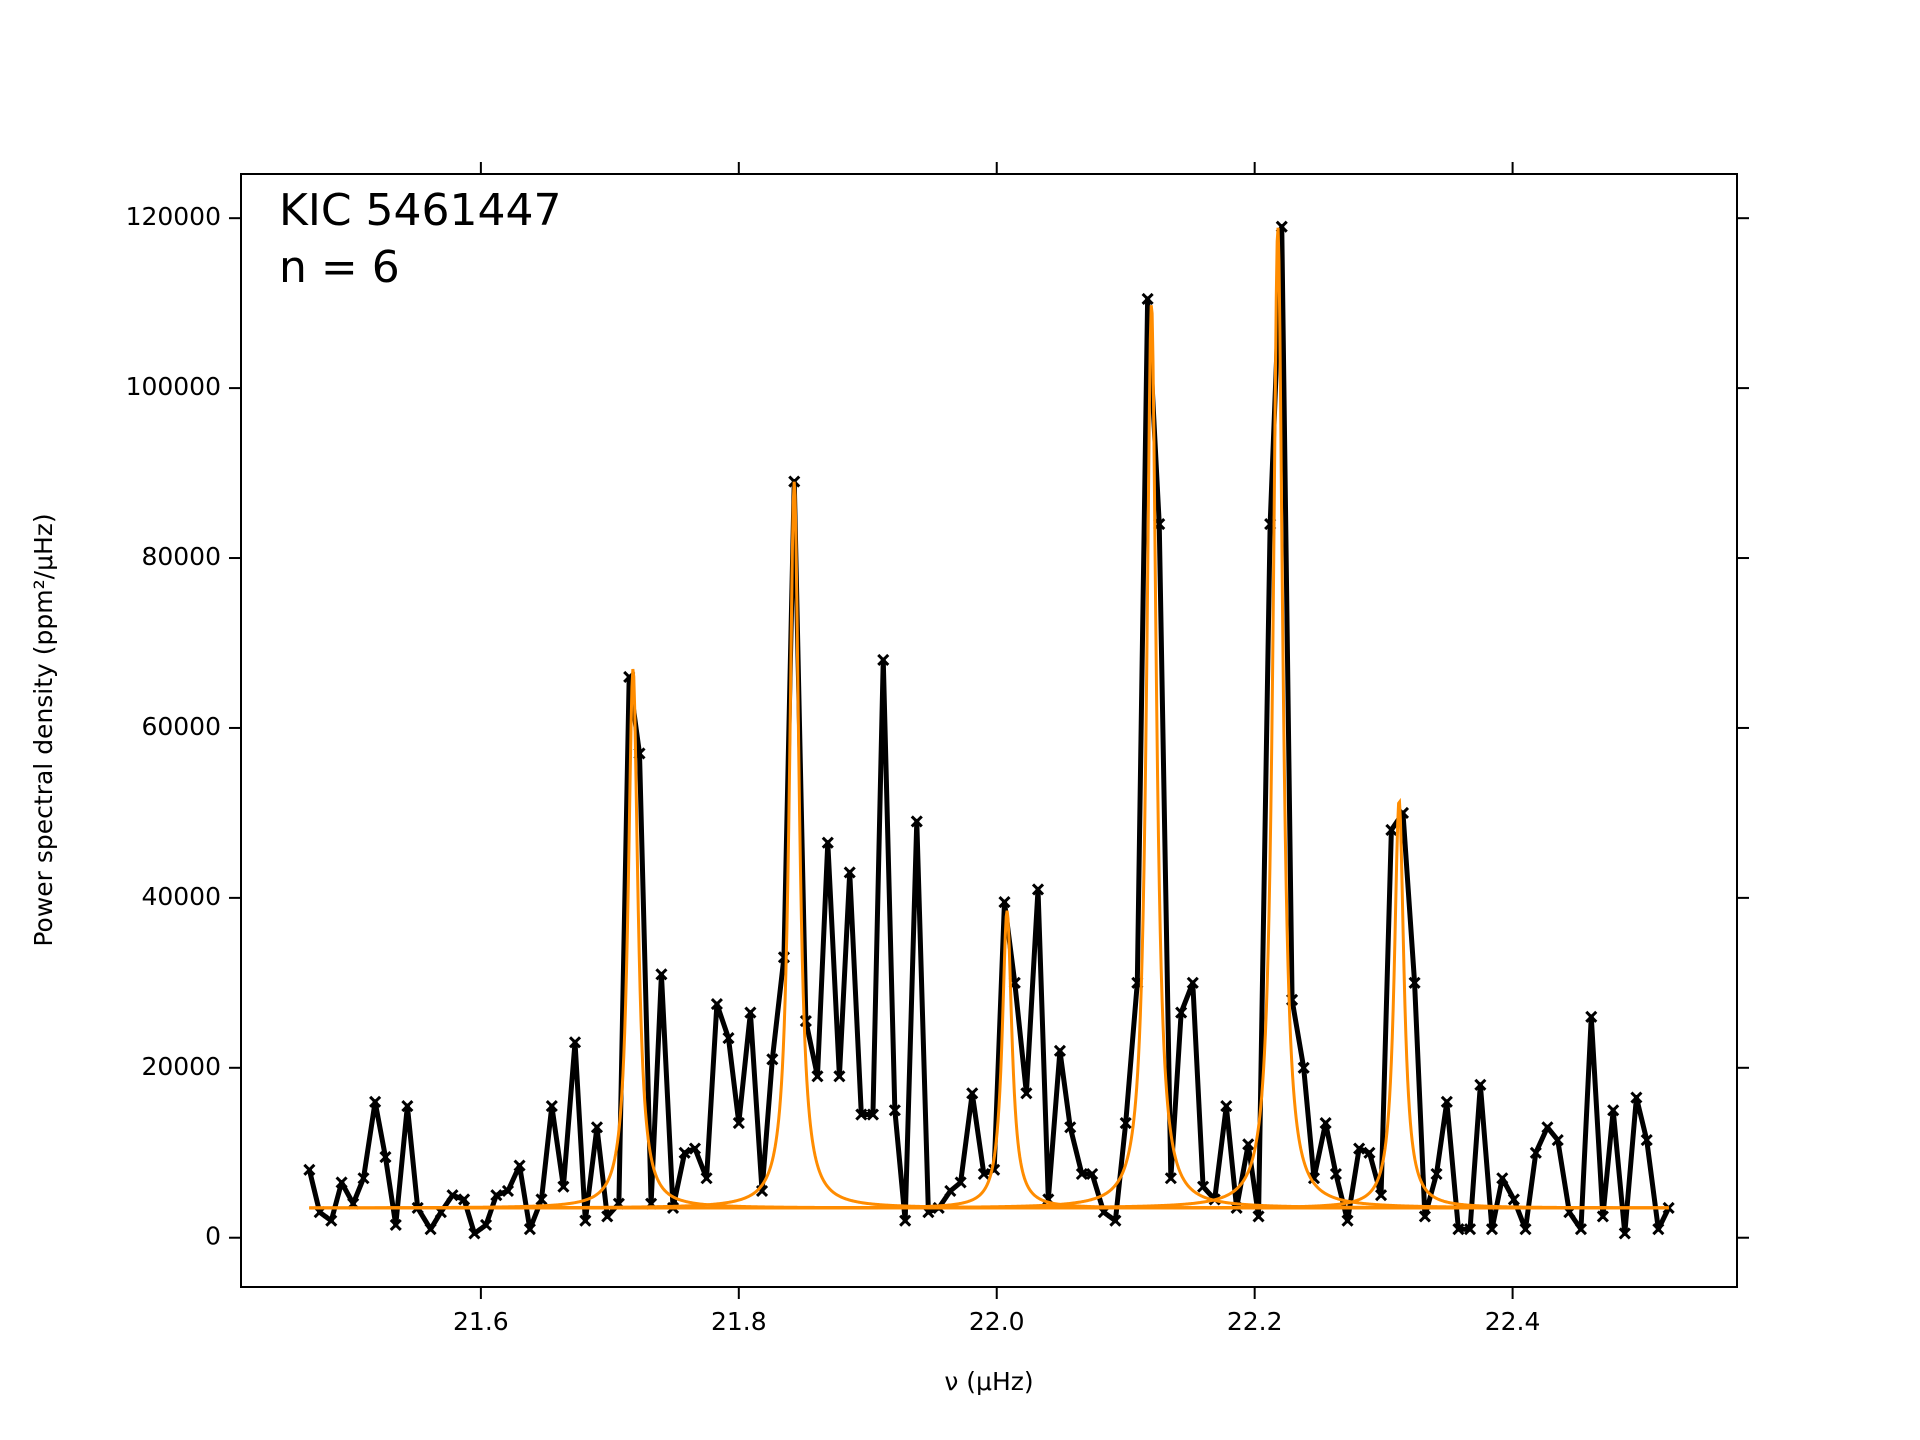 The height and width of the screenshot is (1440, 1920). What do you see at coordinates (1255, 1321) in the screenshot?
I see `x-tick-label: 22.2` at bounding box center [1255, 1321].